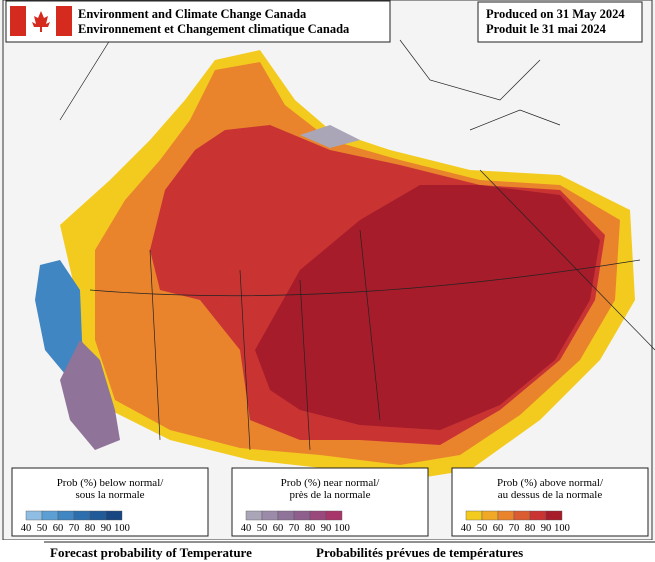 Image resolution: width=655 pixels, height=562 pixels. I want to click on produced-fr: Produit le 31 mai 2024, so click(546, 29).